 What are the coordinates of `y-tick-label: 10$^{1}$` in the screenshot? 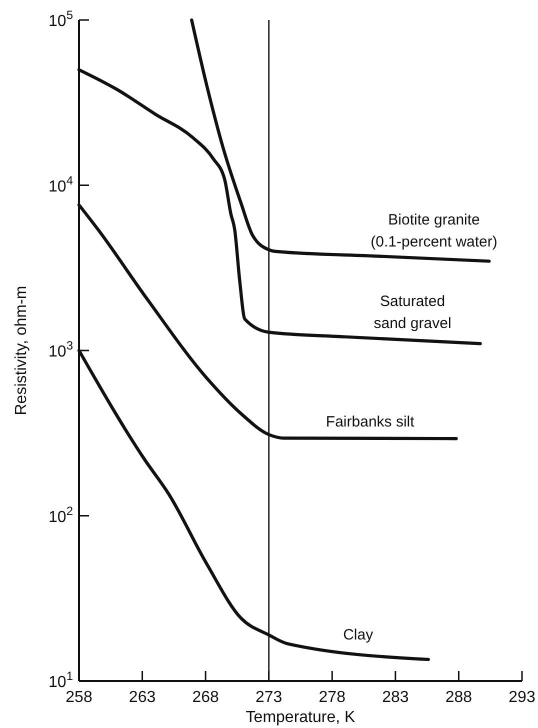 It's located at (61, 680).